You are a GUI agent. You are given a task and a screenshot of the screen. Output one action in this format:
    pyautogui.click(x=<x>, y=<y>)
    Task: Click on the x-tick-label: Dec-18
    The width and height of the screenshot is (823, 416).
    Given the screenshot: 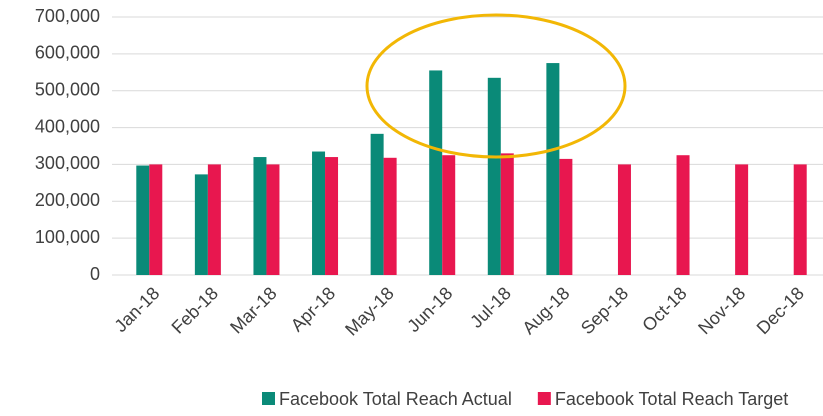 What is the action you would take?
    pyautogui.click(x=780, y=310)
    